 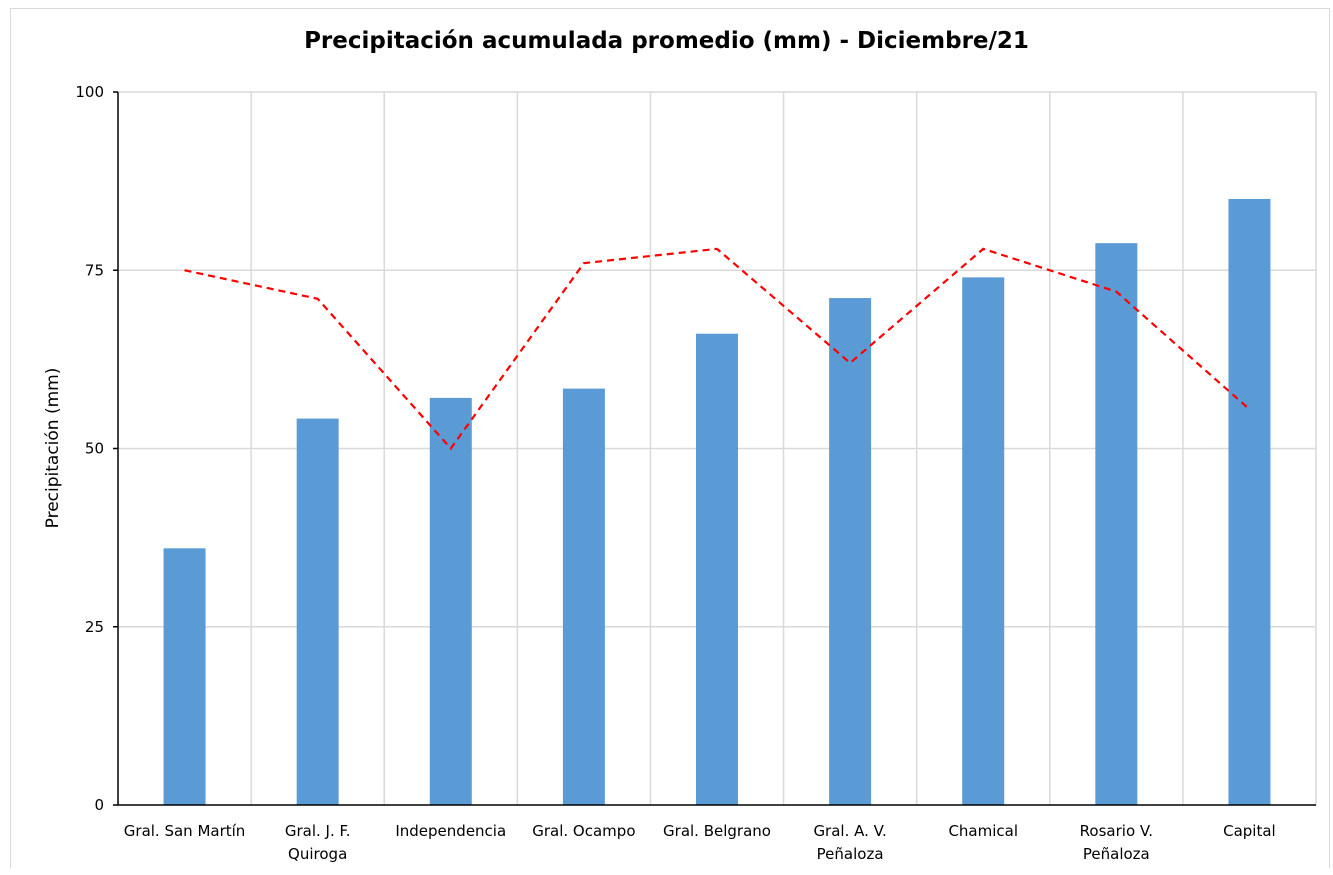 What do you see at coordinates (983, 831) in the screenshot?
I see `x-tick-label: Chamical` at bounding box center [983, 831].